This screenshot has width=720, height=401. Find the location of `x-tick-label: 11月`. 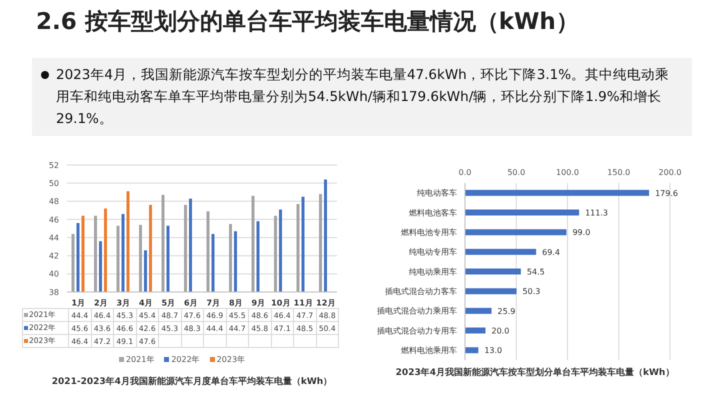

x-tick-label: 11月 is located at coordinates (303, 303).